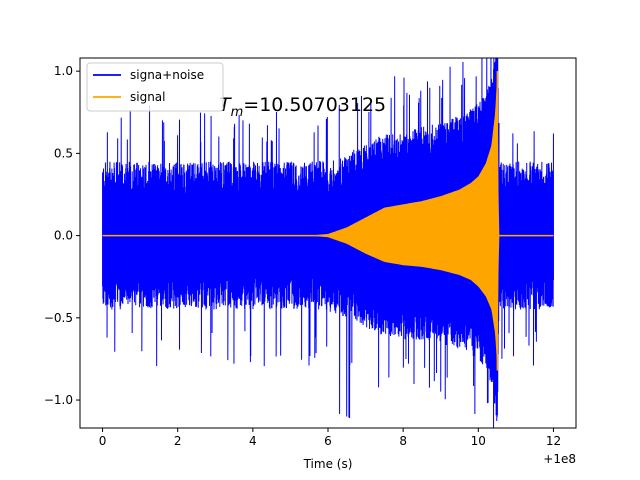 This screenshot has width=640, height=480. Describe the element at coordinates (178, 441) in the screenshot. I see `x-tick-label: 2` at that location.